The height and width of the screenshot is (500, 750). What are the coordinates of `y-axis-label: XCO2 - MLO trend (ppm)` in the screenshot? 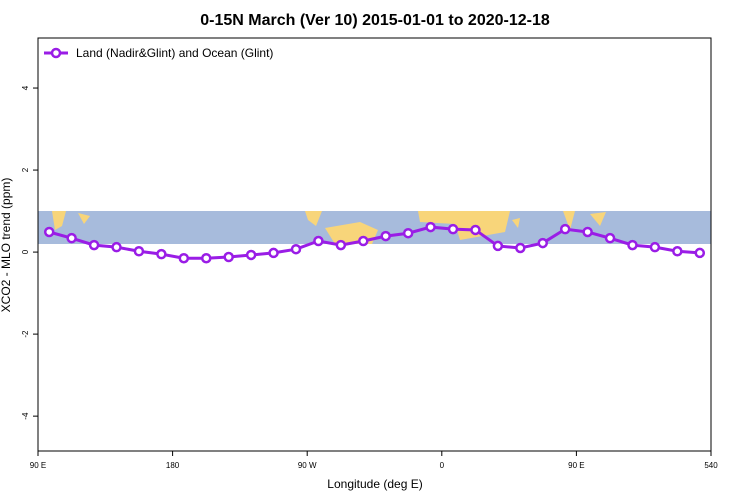 It's located at (6, 245).